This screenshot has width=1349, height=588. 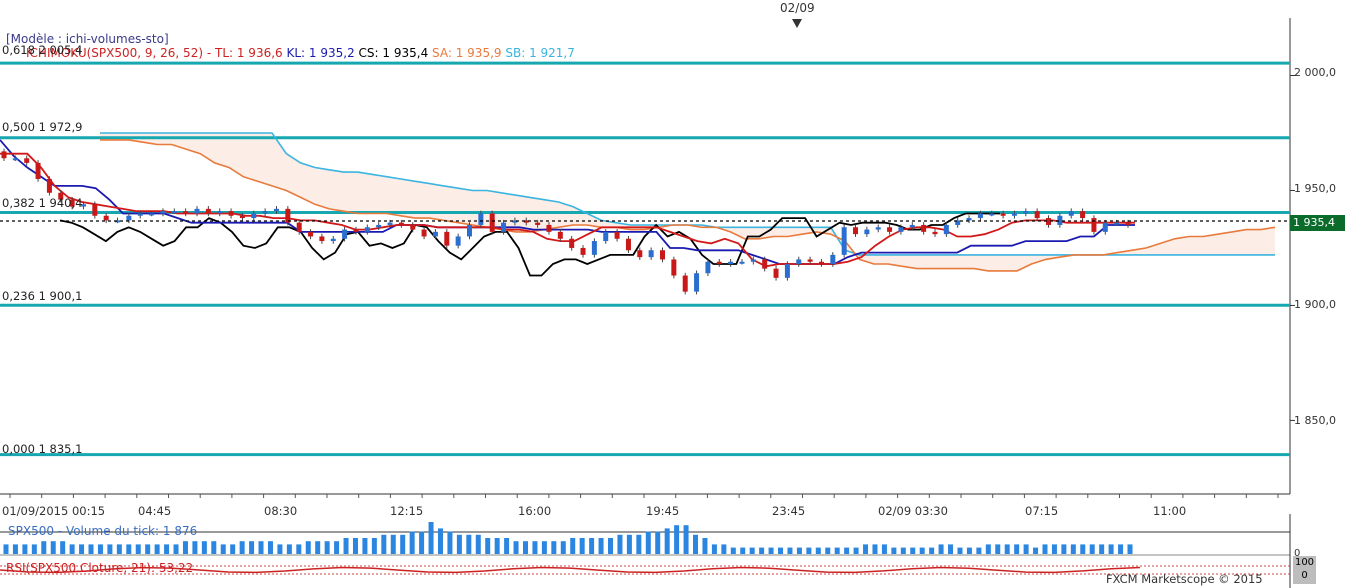 I want to click on x-tick-label: 23:45, so click(x=789, y=511).